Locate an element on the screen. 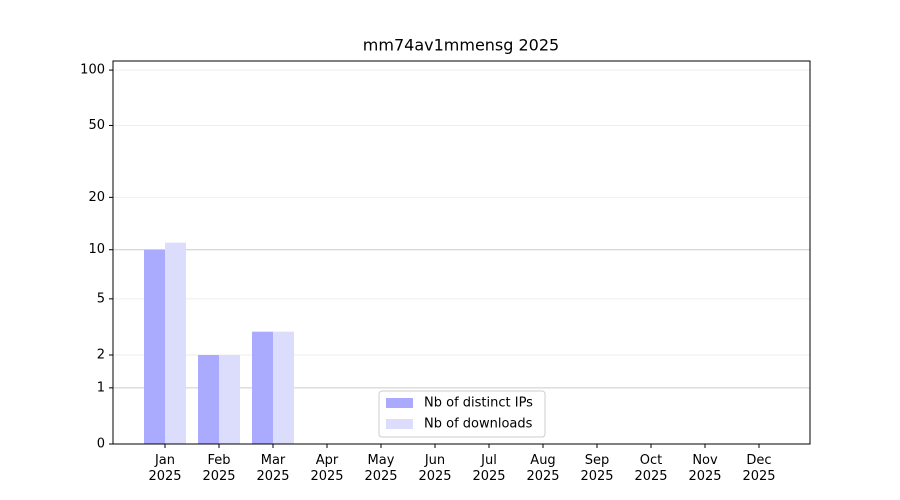 The width and height of the screenshot is (900, 500). x-tick-label: Nov 2025 is located at coordinates (705, 468).